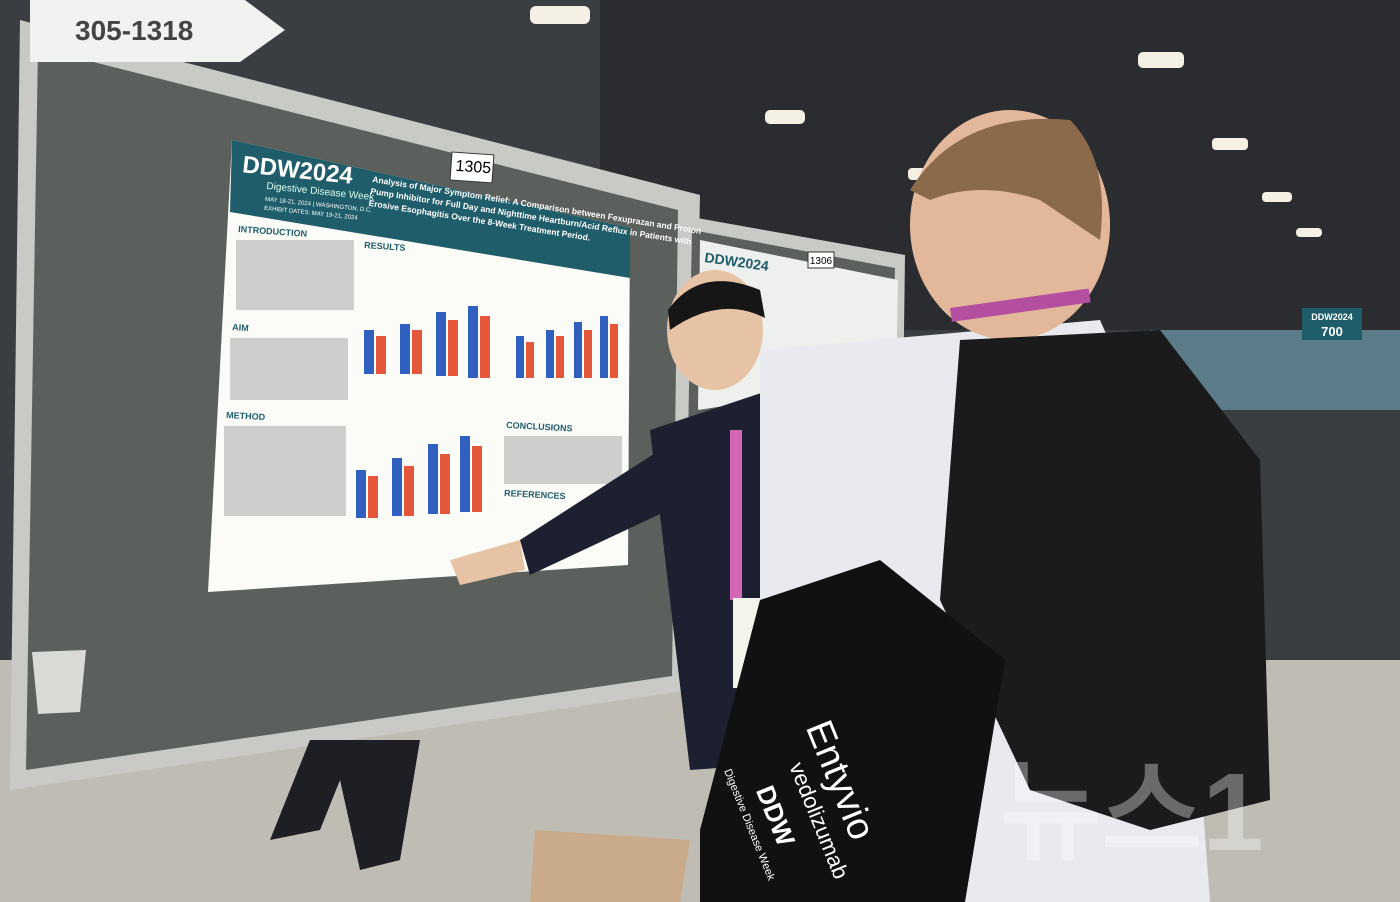 The height and width of the screenshot is (902, 1400). Describe the element at coordinates (535, 494) in the screenshot. I see `section-heading: REFERENCES` at that location.